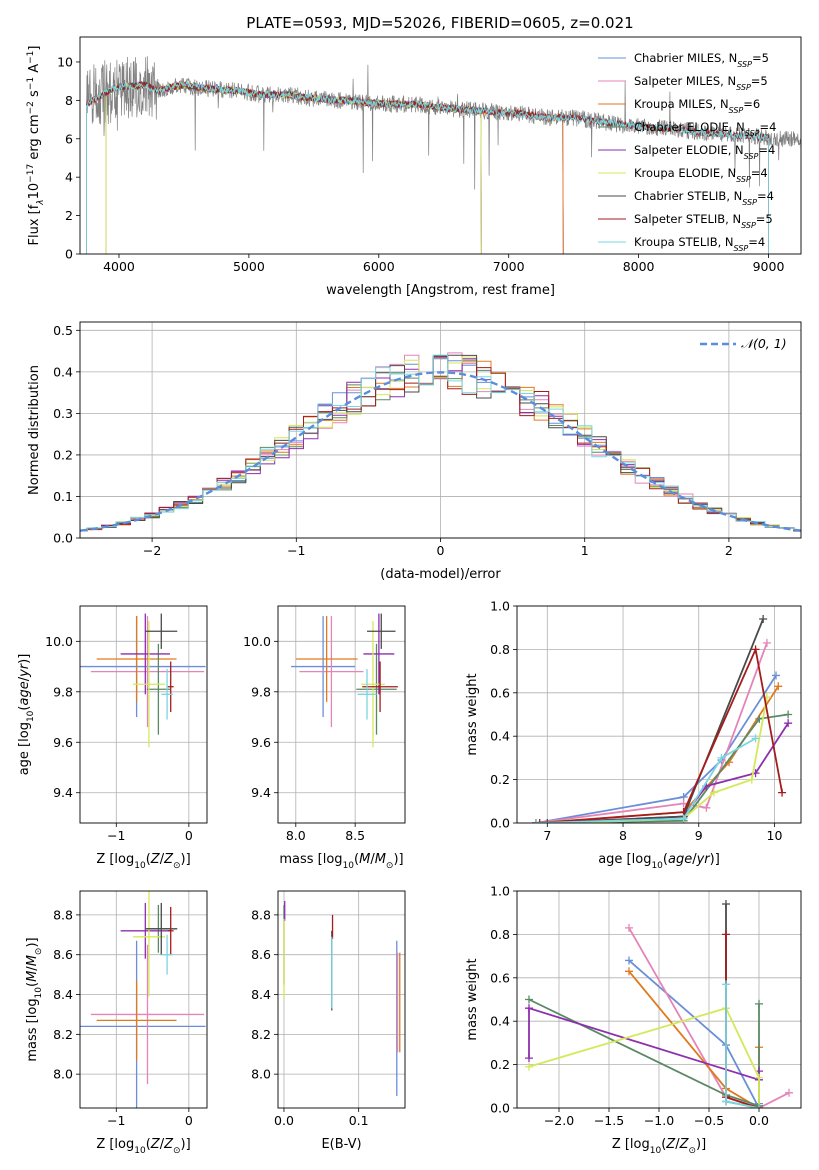  What do you see at coordinates (63, 914) in the screenshot?
I see `y-tick-label: 8.8` at bounding box center [63, 914].